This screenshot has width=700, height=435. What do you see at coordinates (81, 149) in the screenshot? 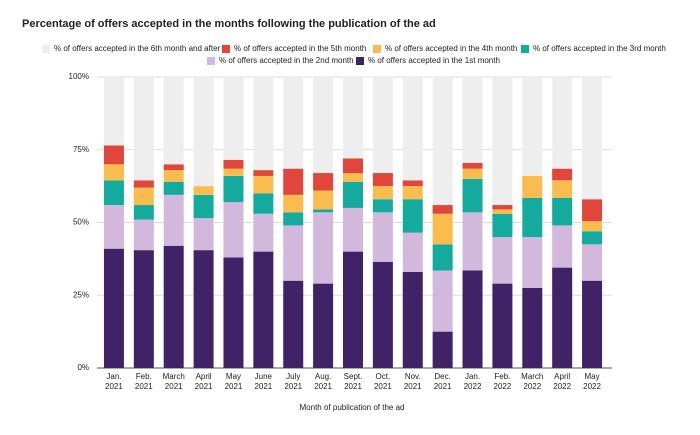
I see `y-tick-label: 75%` at bounding box center [81, 149].